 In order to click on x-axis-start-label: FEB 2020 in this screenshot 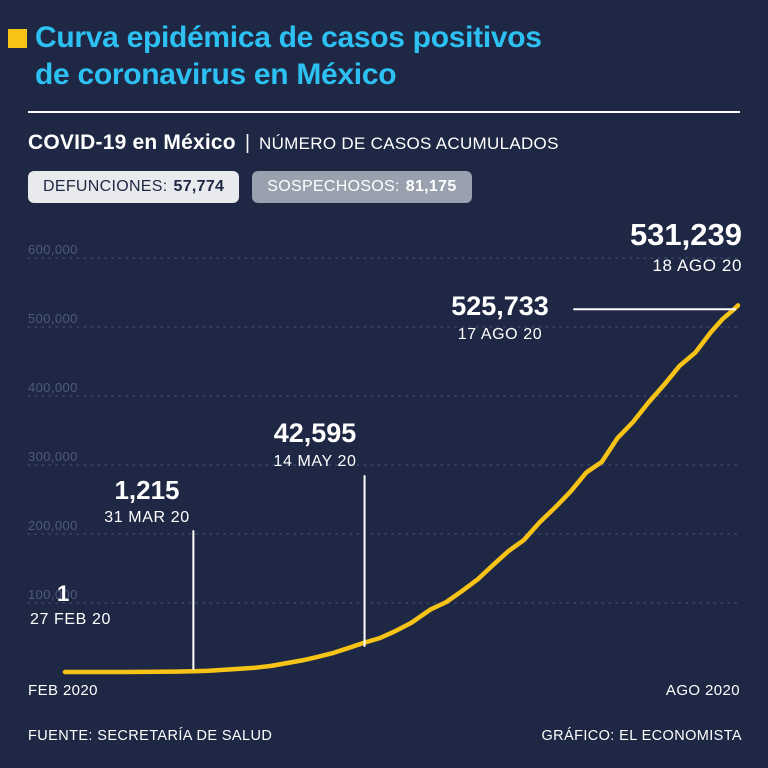, I will do `click(63, 690)`.